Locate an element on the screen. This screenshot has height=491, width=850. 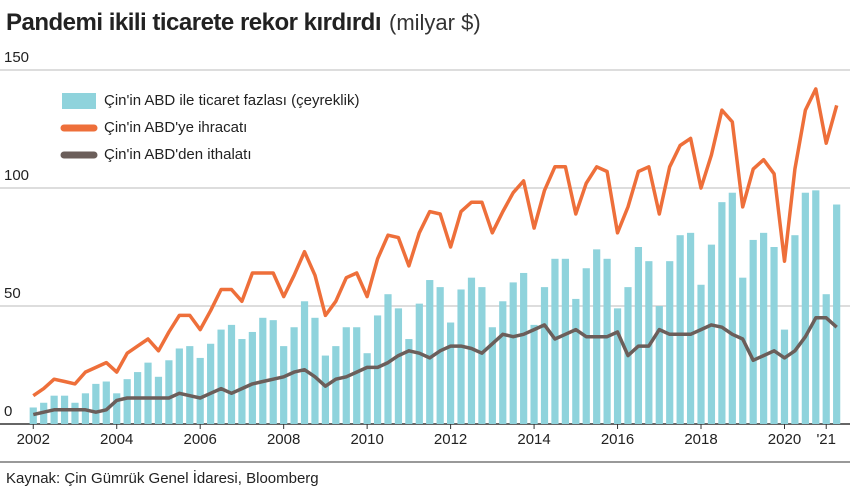
legend-swatch is located at coordinates (79, 101).